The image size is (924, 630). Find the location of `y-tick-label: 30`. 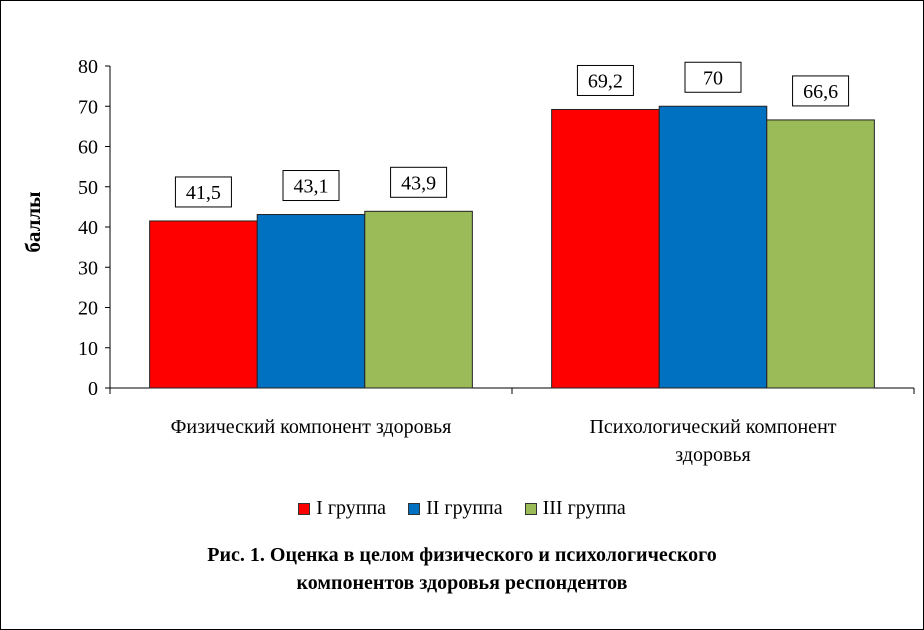

y-tick-label: 30 is located at coordinates (88, 268).